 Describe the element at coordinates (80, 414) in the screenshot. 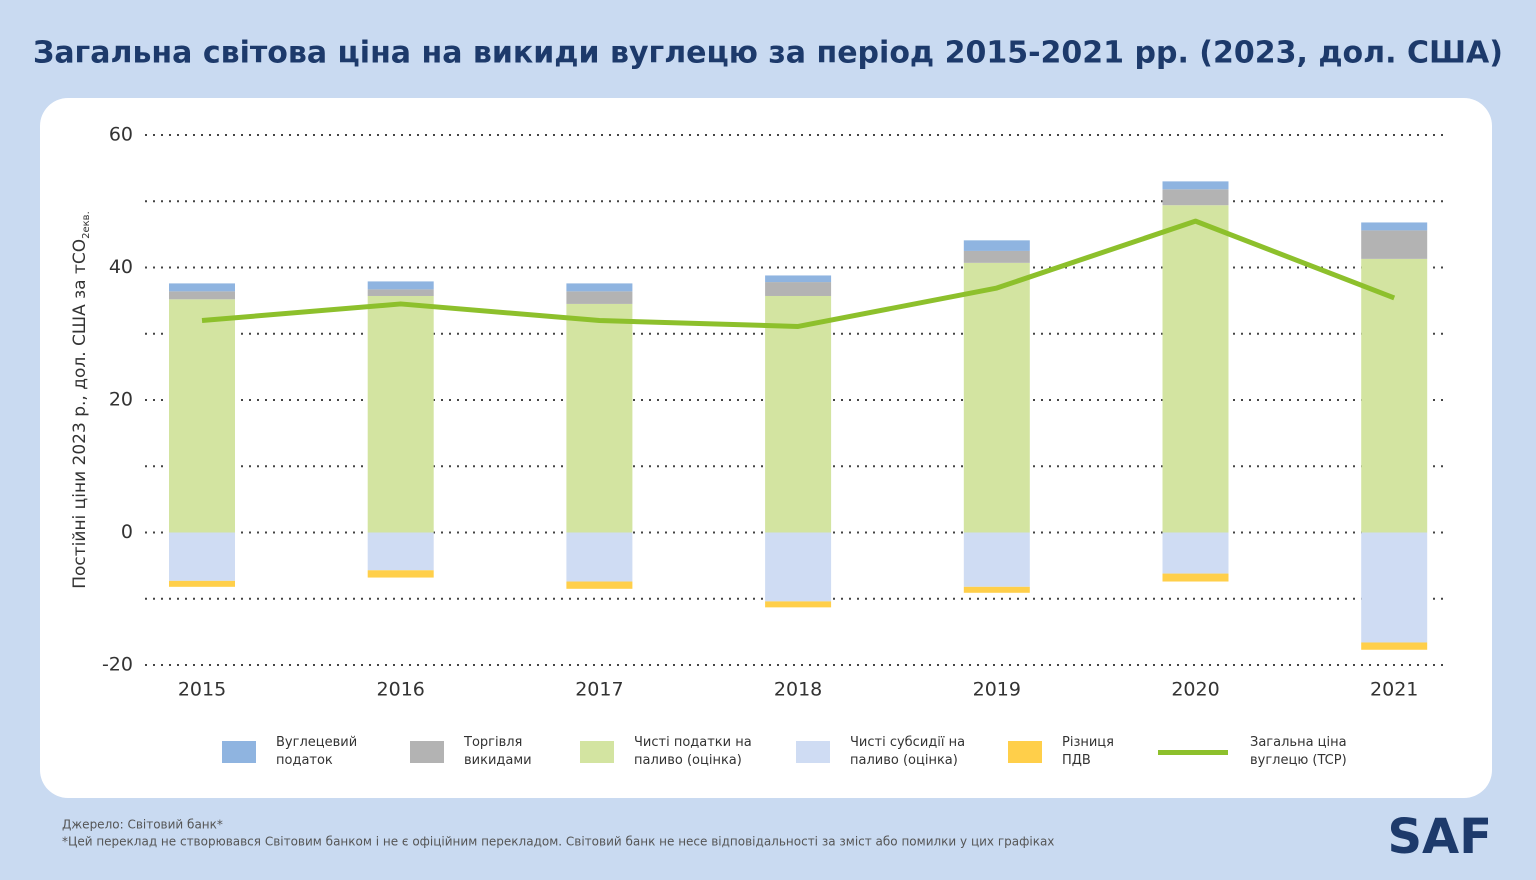

I see `y-axis-label-main: Постійні ціни 2023 р., дол. США за тCO` at that location.